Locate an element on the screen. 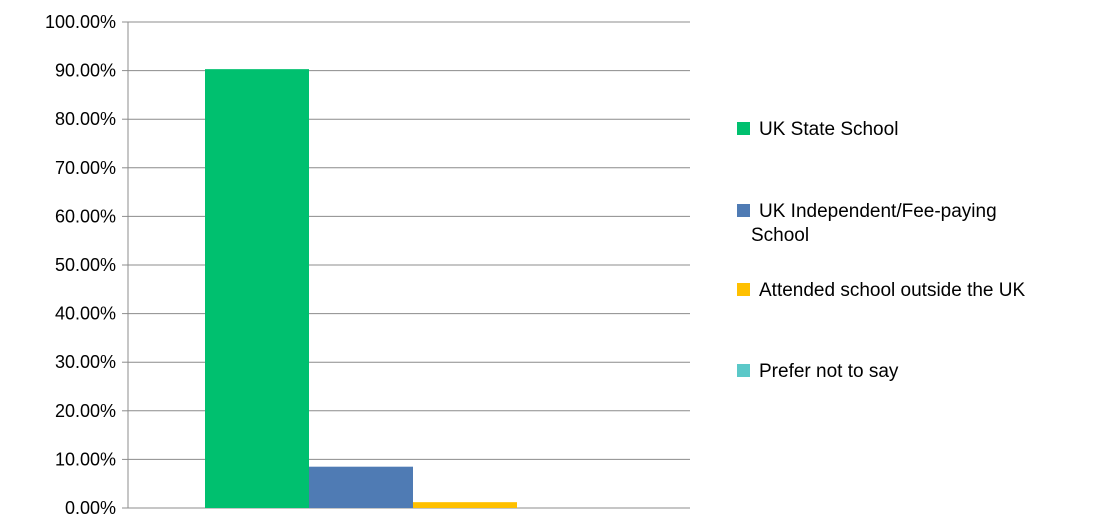 This screenshot has height=520, width=1108. legend-item: Attended school outside the UK is located at coordinates (881, 290).